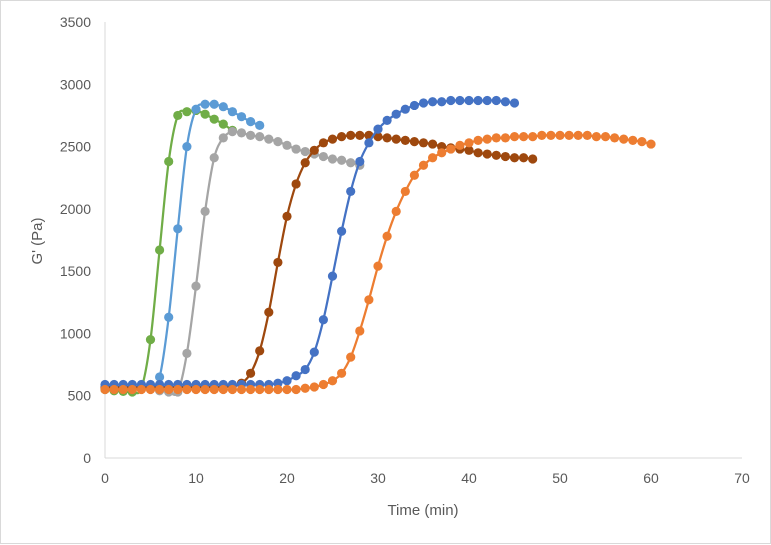  Describe the element at coordinates (469, 478) in the screenshot. I see `x-tick-label: 40` at that location.